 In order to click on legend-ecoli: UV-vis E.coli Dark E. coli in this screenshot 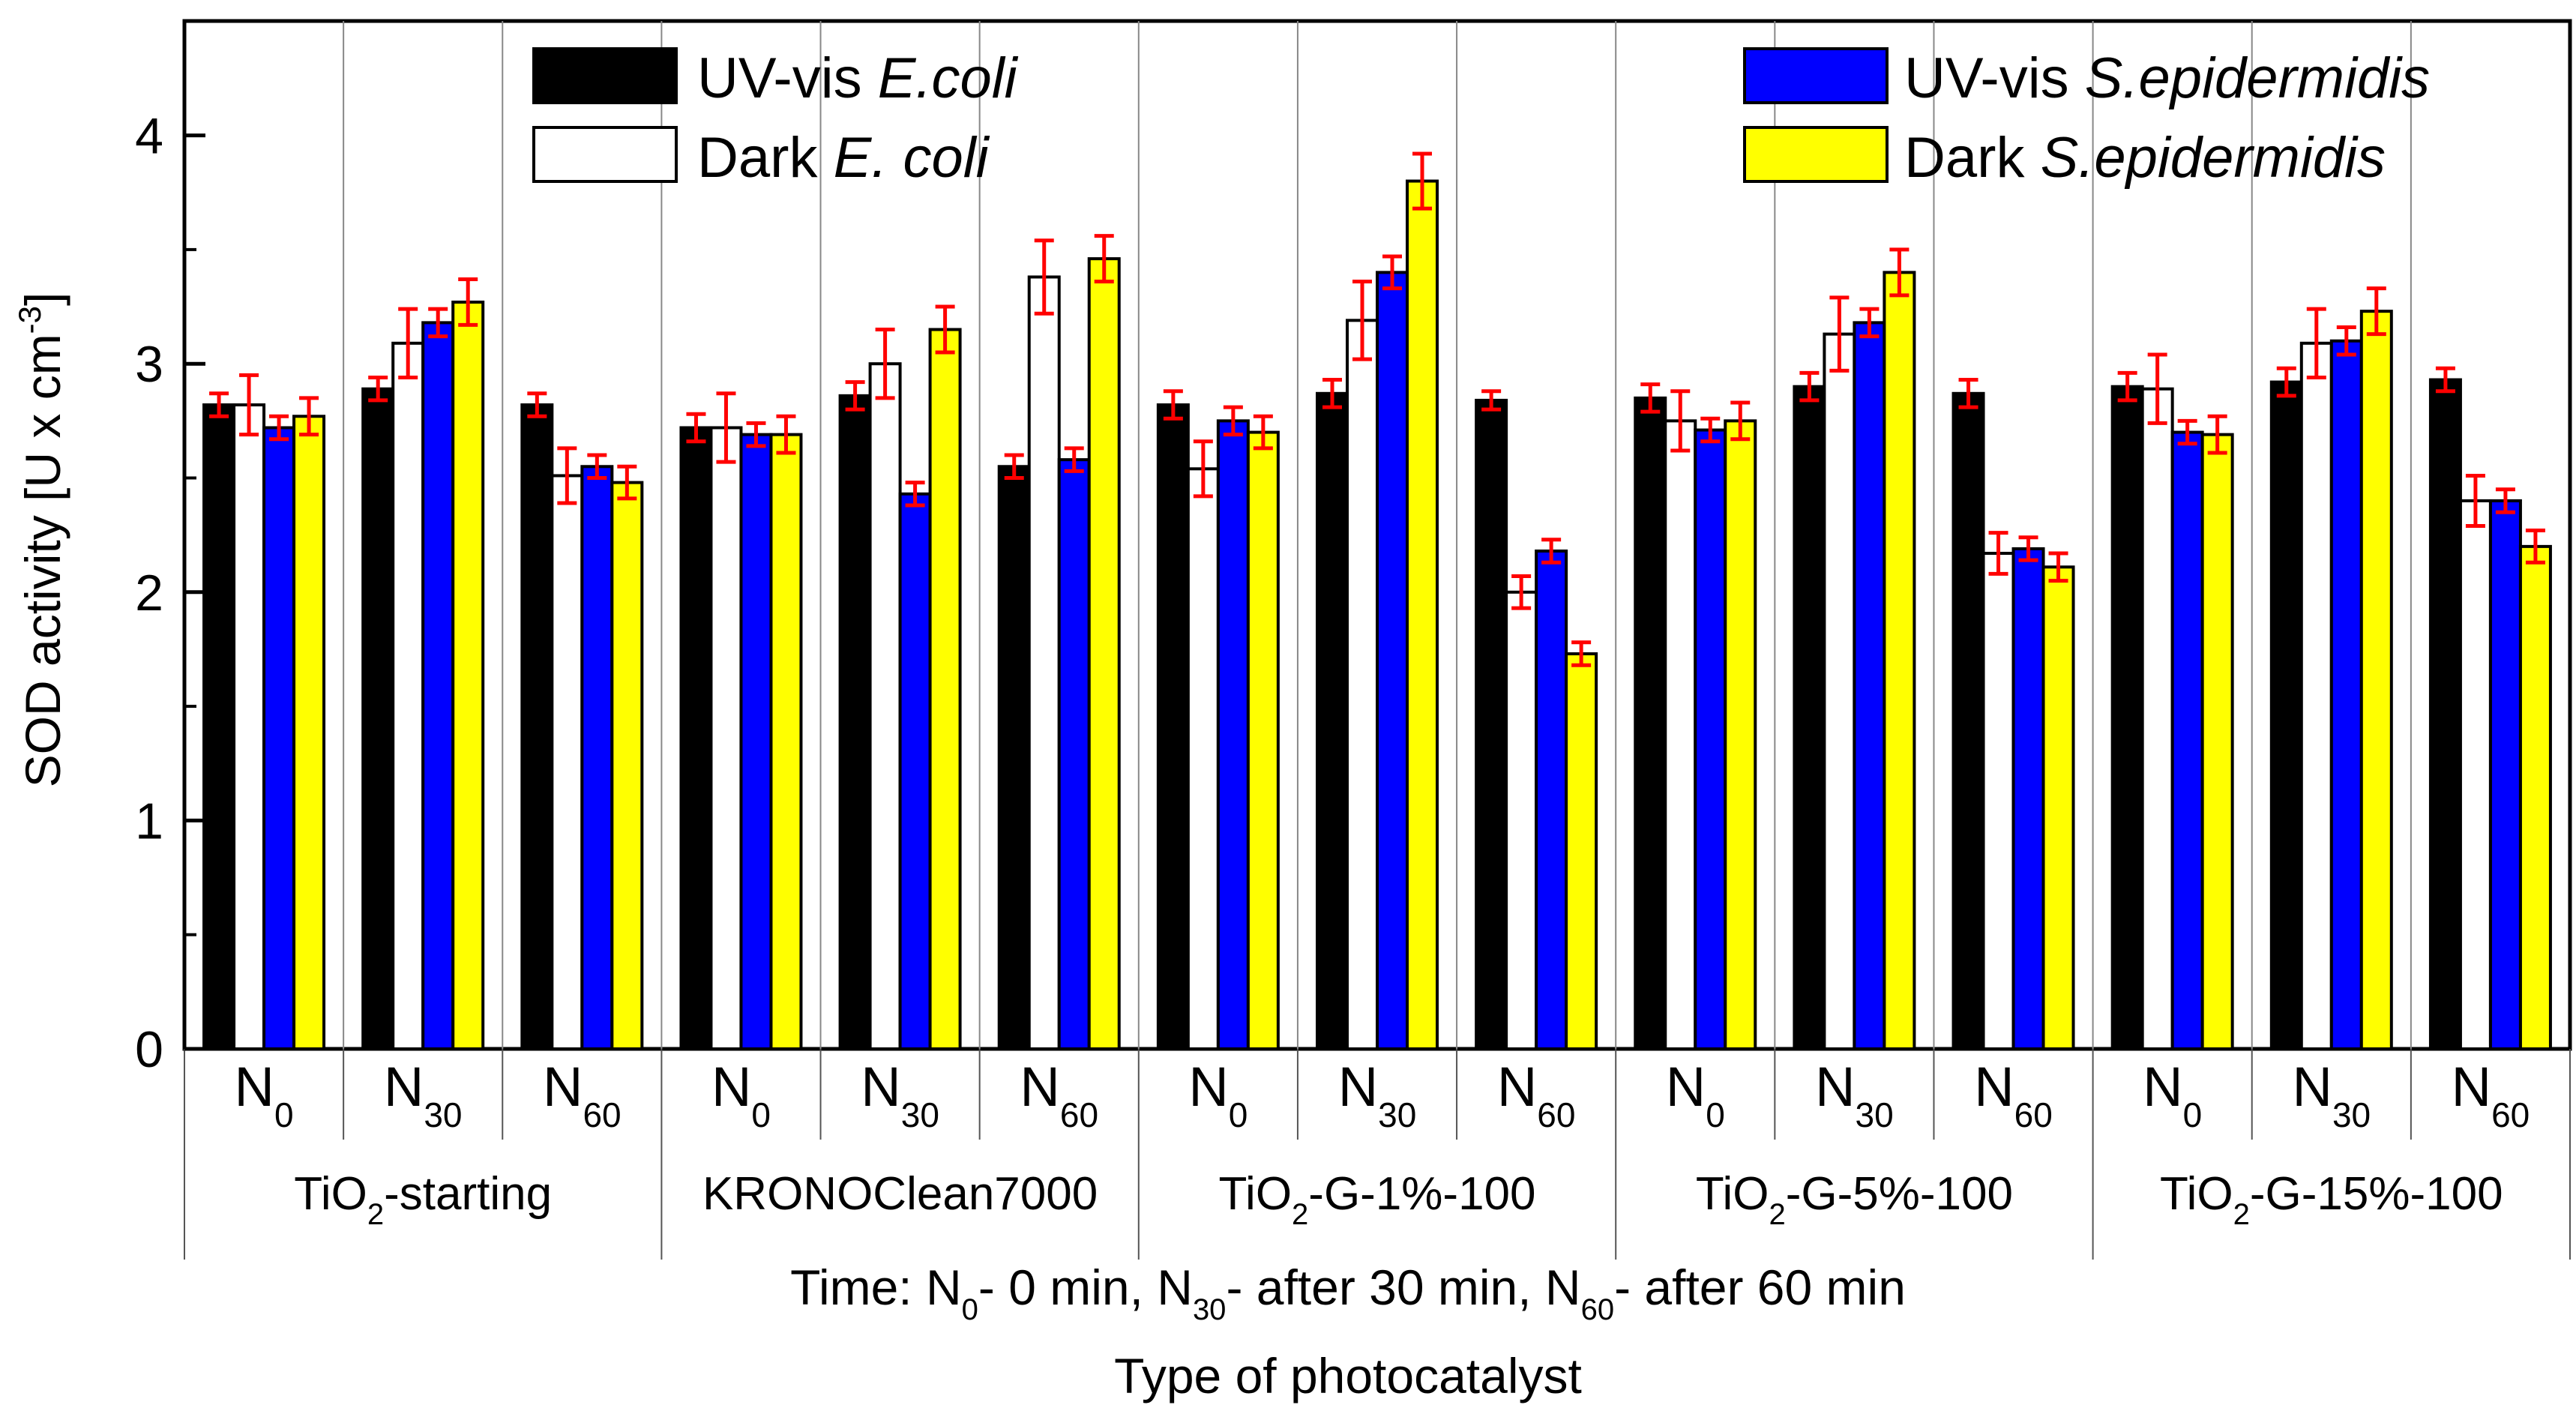, I will do `click(775, 118)`.